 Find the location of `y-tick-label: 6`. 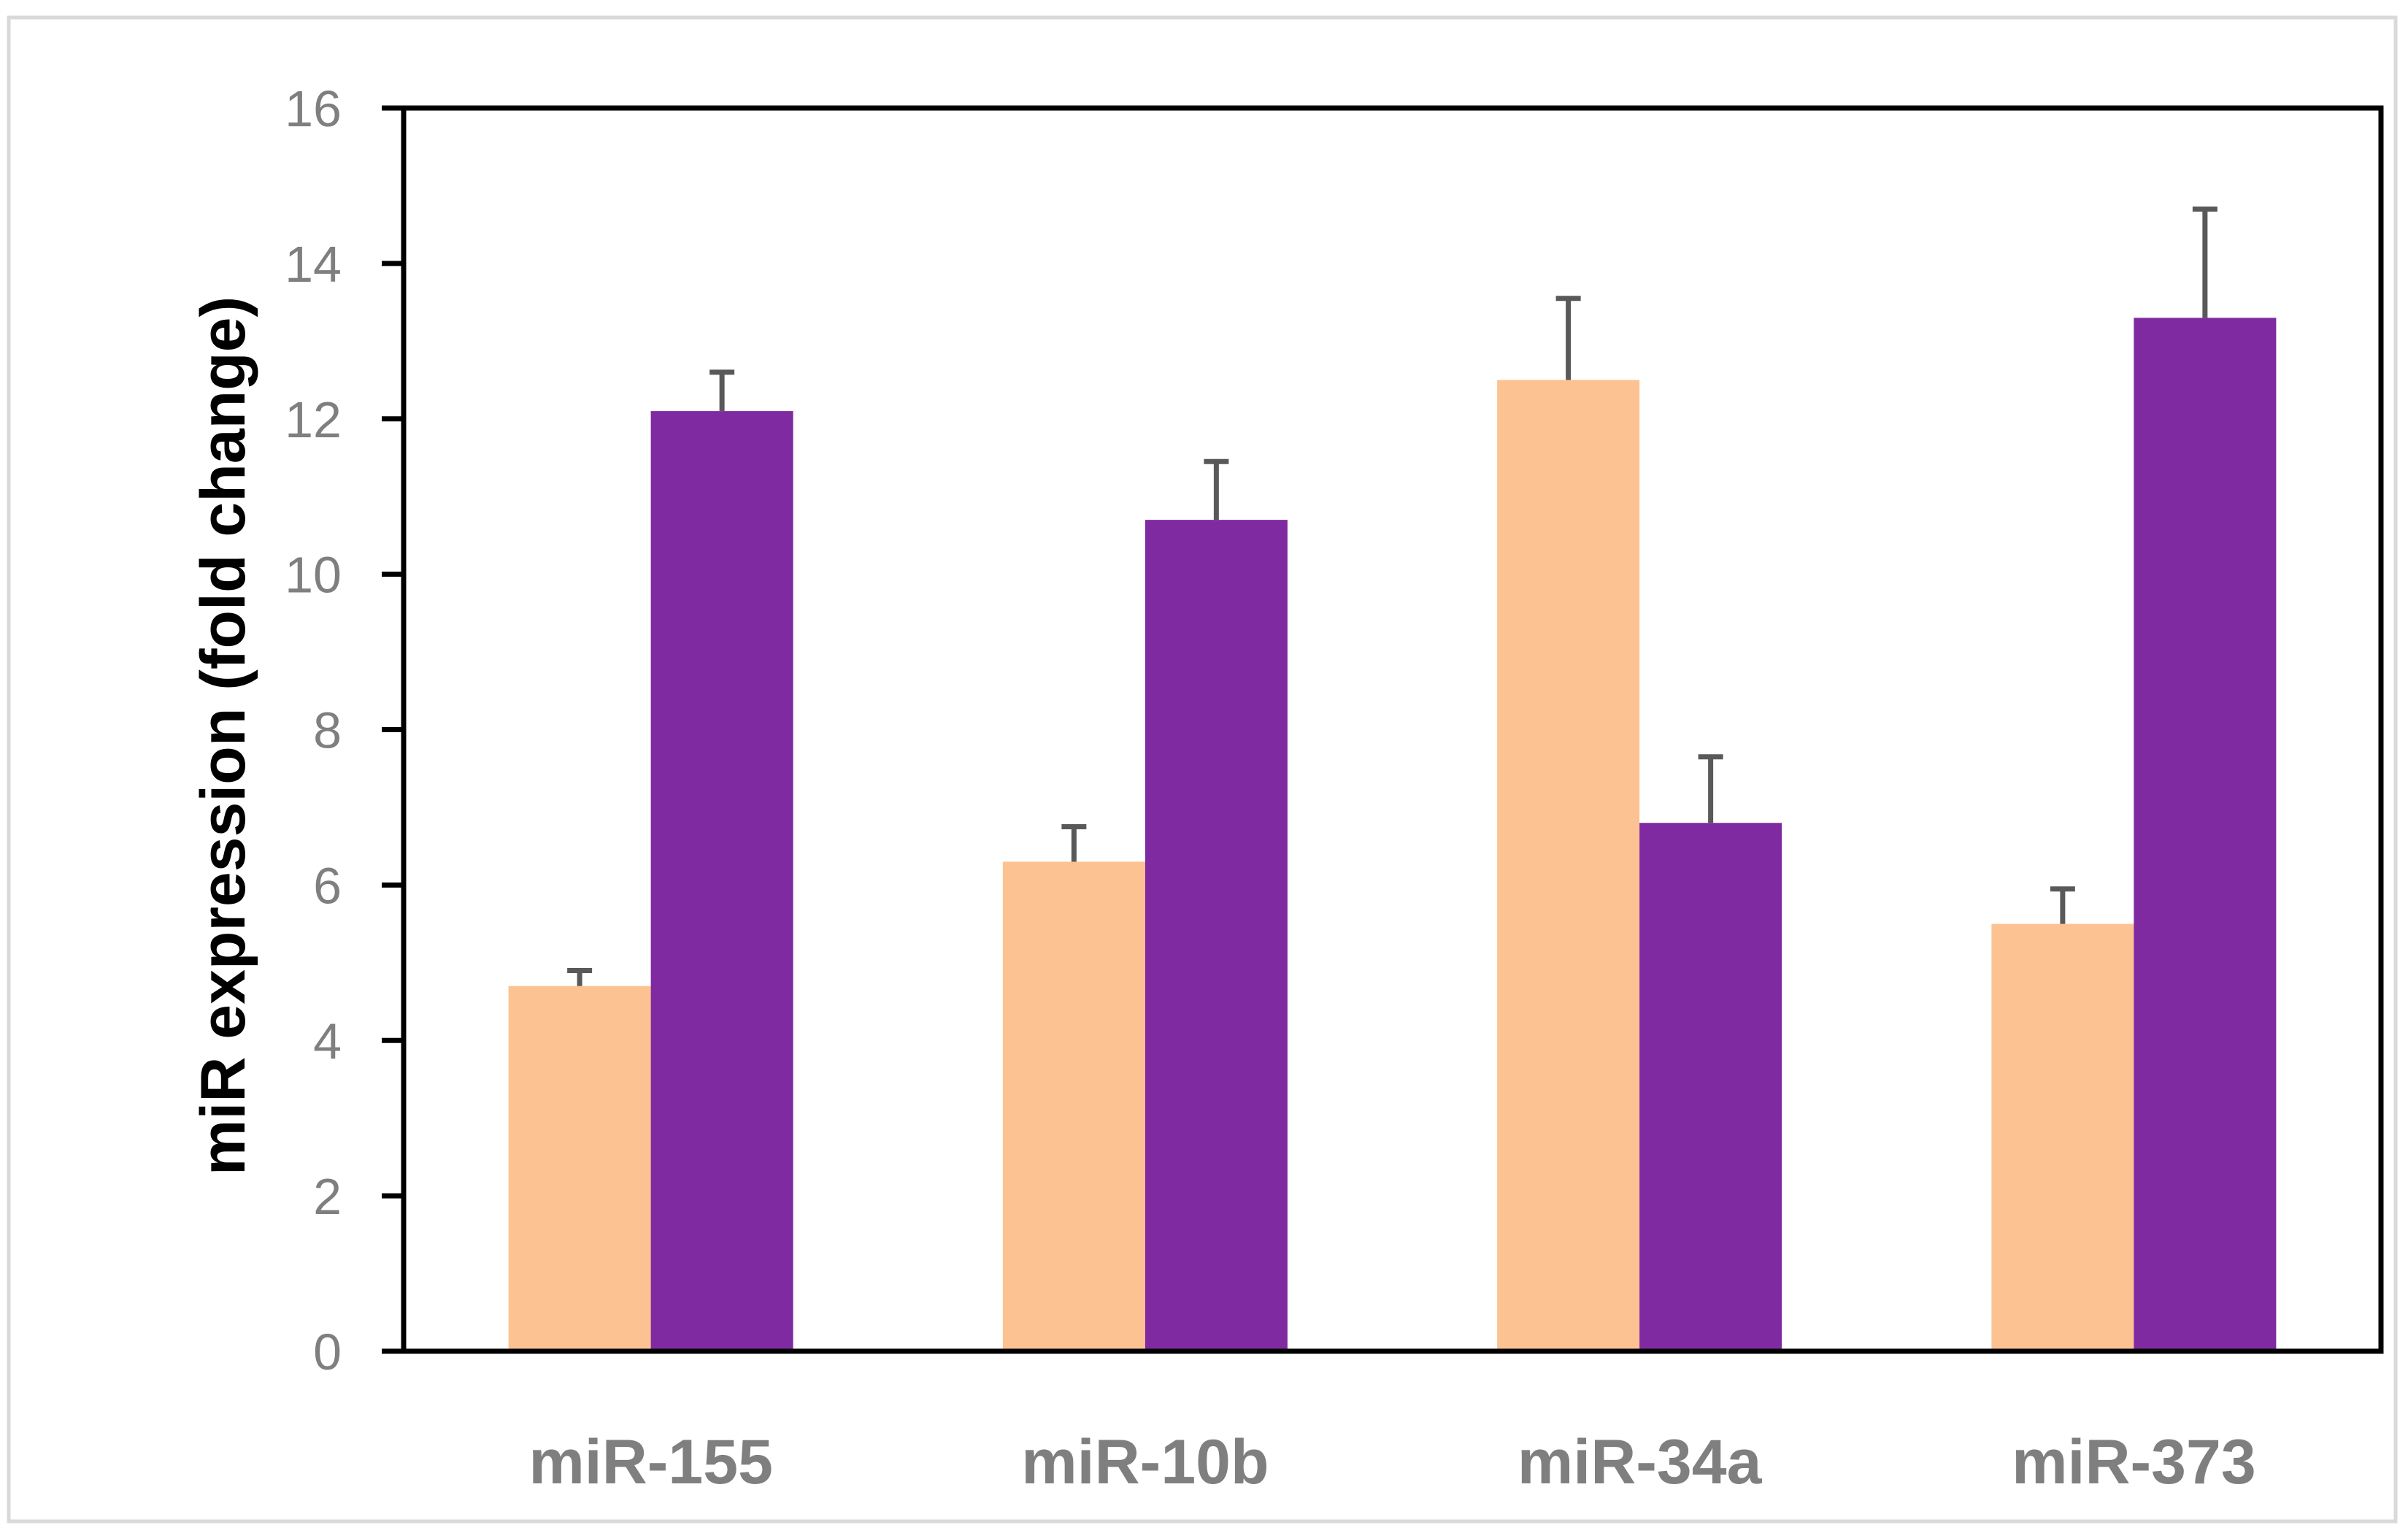

y-tick-label: 6 is located at coordinates (327, 885).